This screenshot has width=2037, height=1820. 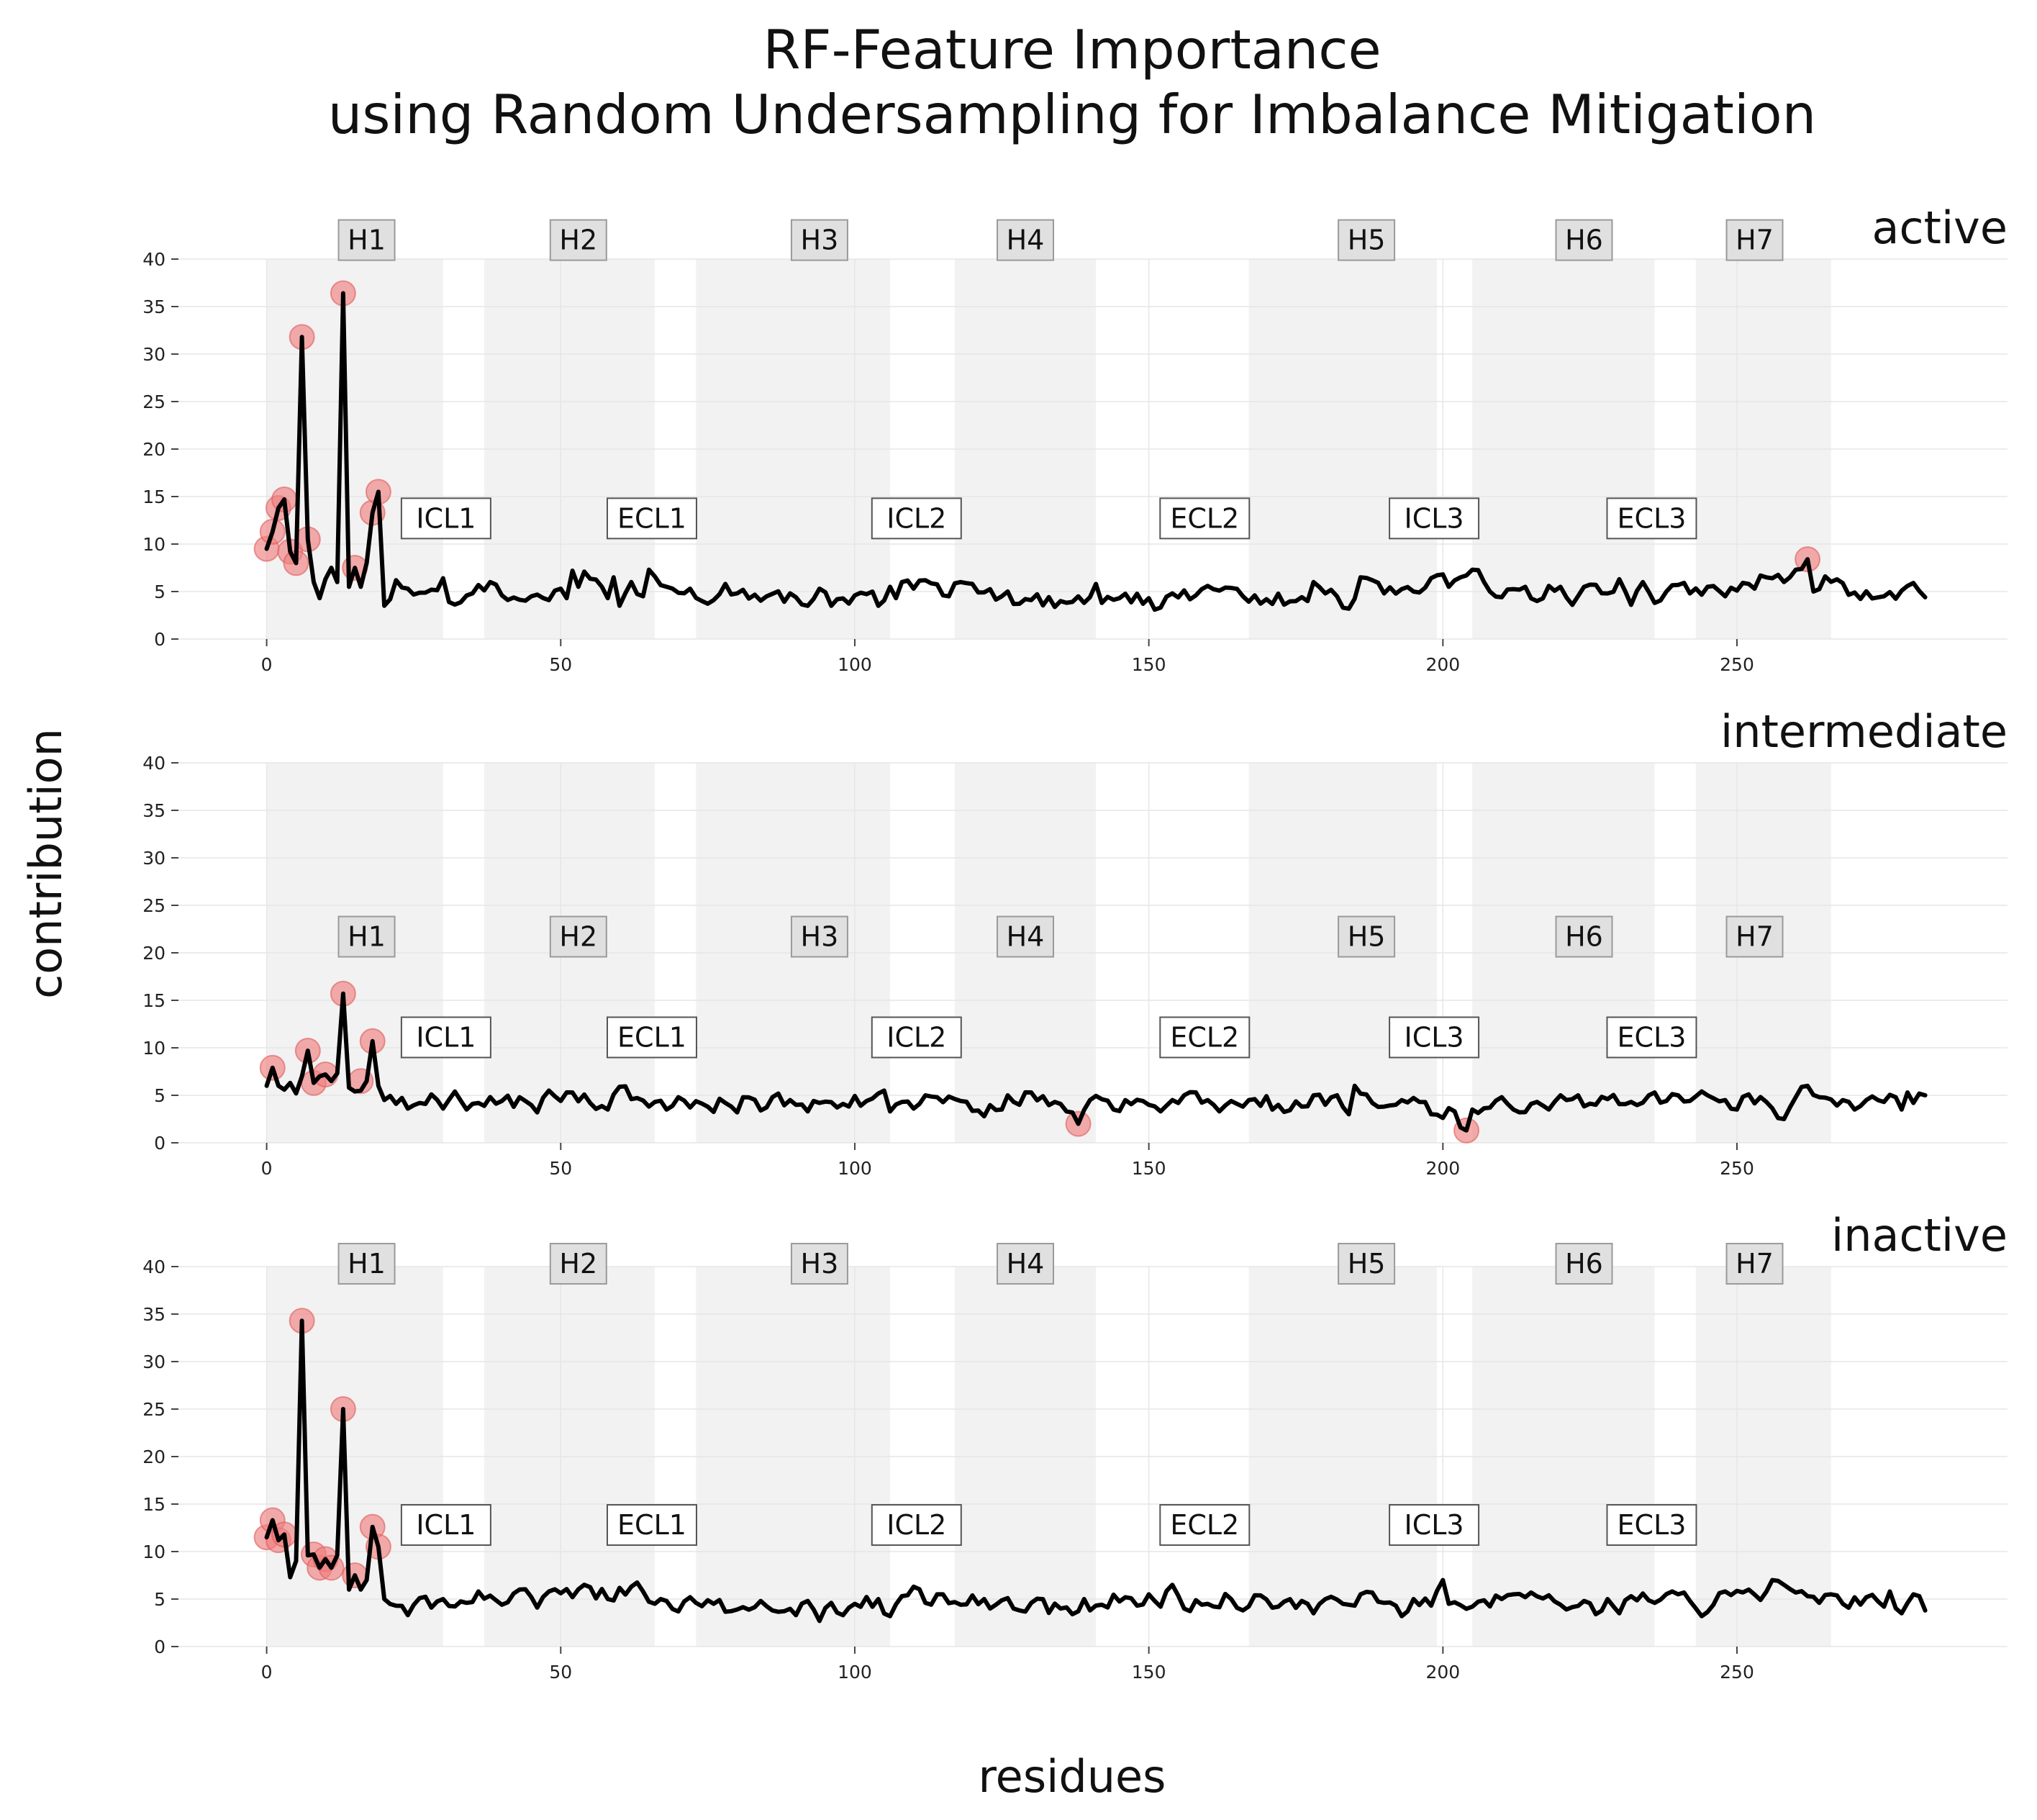 What do you see at coordinates (1737, 1168) in the screenshot?
I see `x-tick-label: 250` at bounding box center [1737, 1168].